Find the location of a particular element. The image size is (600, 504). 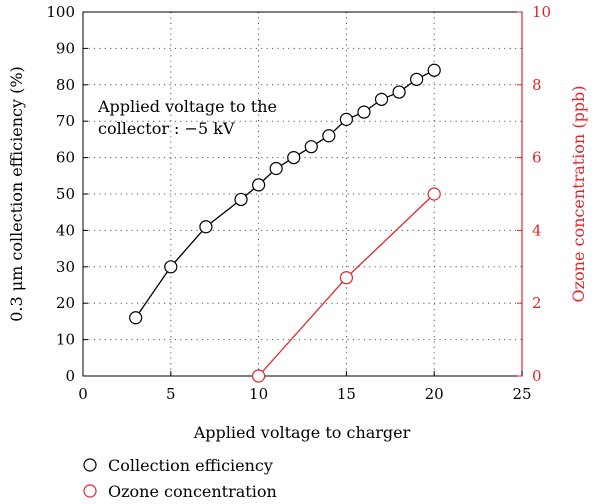

y-tick-label: 90 is located at coordinates (65, 48).